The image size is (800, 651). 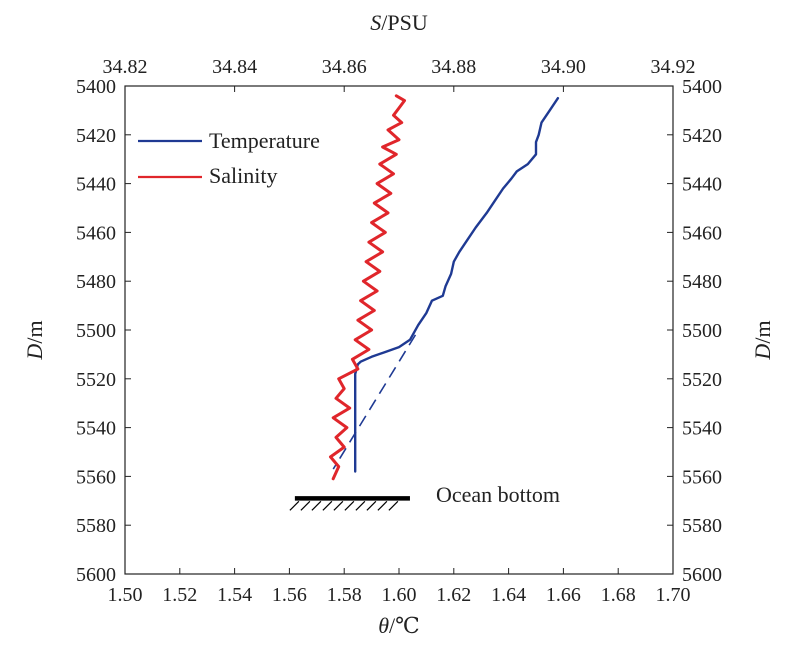 I want to click on left-tick-label: 5400, so click(x=96, y=87).